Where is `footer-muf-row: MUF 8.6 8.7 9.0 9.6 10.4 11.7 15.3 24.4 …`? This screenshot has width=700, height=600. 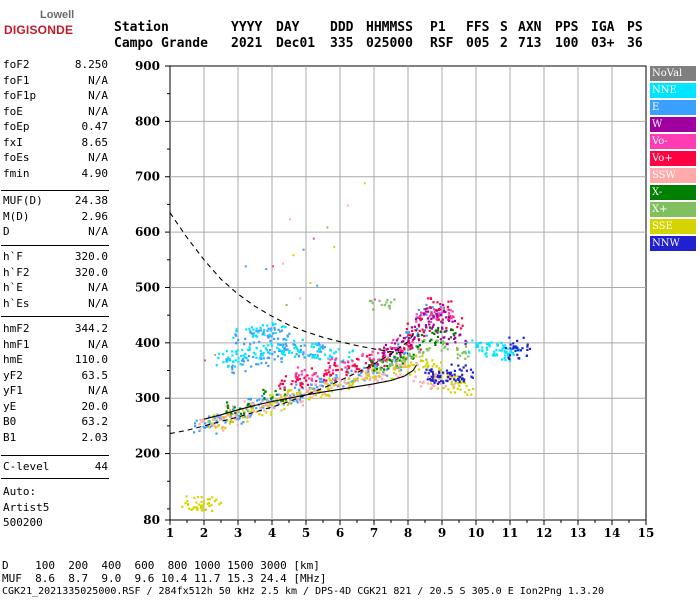
footer-muf-row: MUF 8.6 8.7 9.0 9.6 10.4 11.7 15.3 24.4 … is located at coordinates (164, 578).